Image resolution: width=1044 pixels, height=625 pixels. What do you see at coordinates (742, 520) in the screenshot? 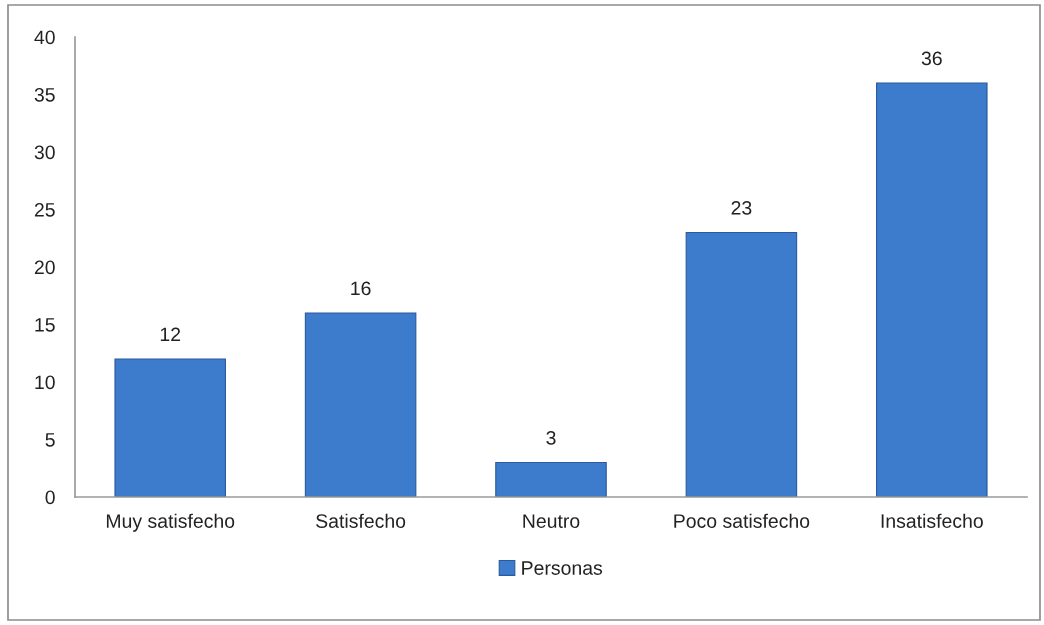
I see `x-tick-label: Poco satisfecho` at bounding box center [742, 520].